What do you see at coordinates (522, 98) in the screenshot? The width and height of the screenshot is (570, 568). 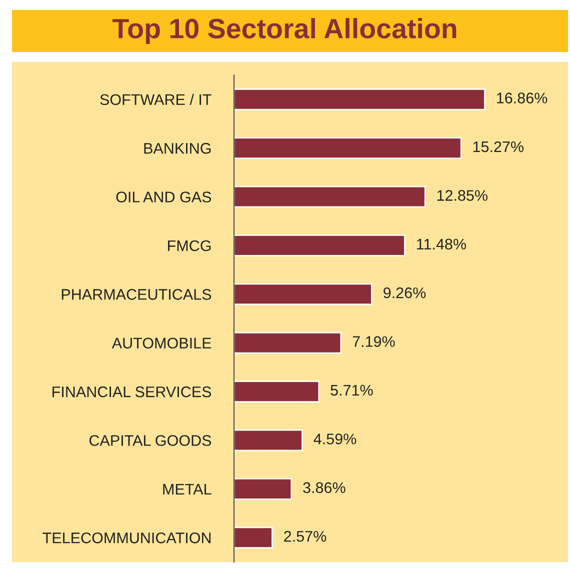 I see `data-label: 16.86%` at bounding box center [522, 98].